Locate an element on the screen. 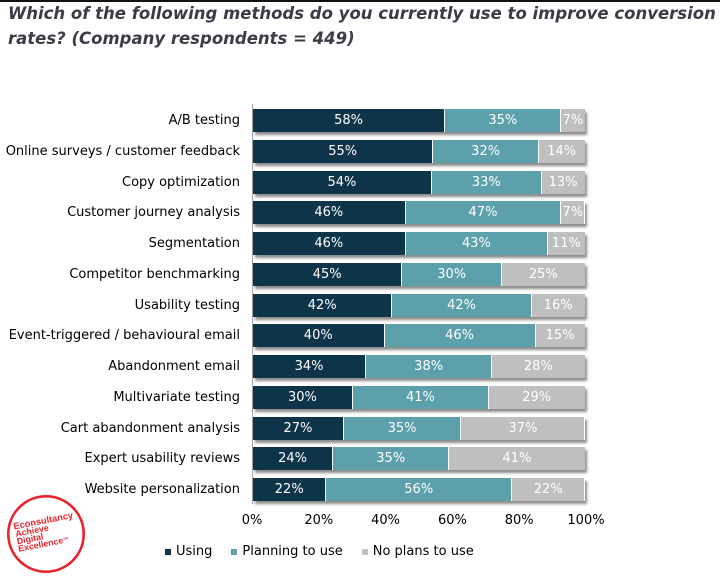  bar-row: Competitor benchmarking 45% 30% 25% is located at coordinates (360, 274).